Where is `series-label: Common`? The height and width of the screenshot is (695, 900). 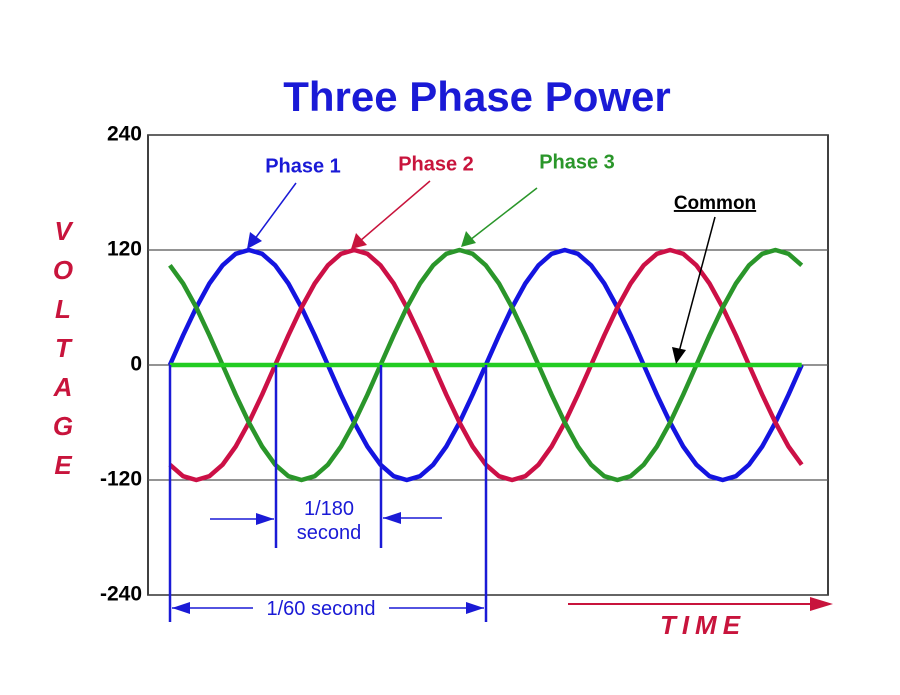
series-label: Common is located at coordinates (715, 203).